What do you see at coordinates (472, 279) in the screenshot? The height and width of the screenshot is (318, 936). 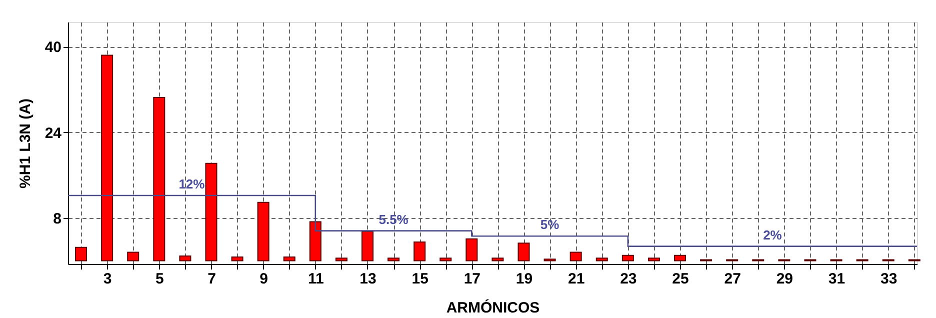 I see `x-tick-label: 17` at bounding box center [472, 279].